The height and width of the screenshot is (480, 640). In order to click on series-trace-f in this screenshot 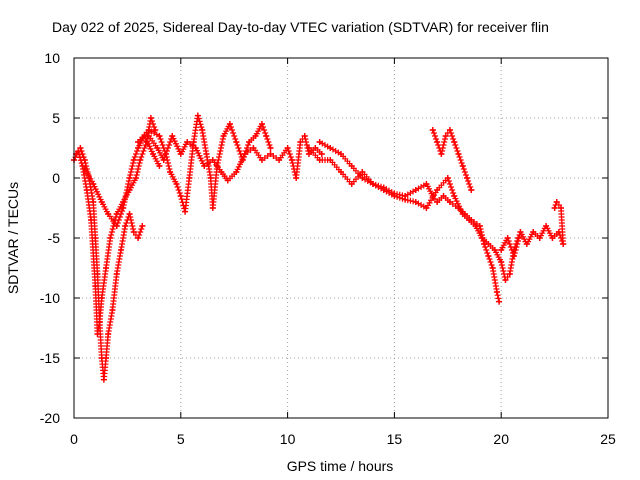, I will do `click(404, 225)`.